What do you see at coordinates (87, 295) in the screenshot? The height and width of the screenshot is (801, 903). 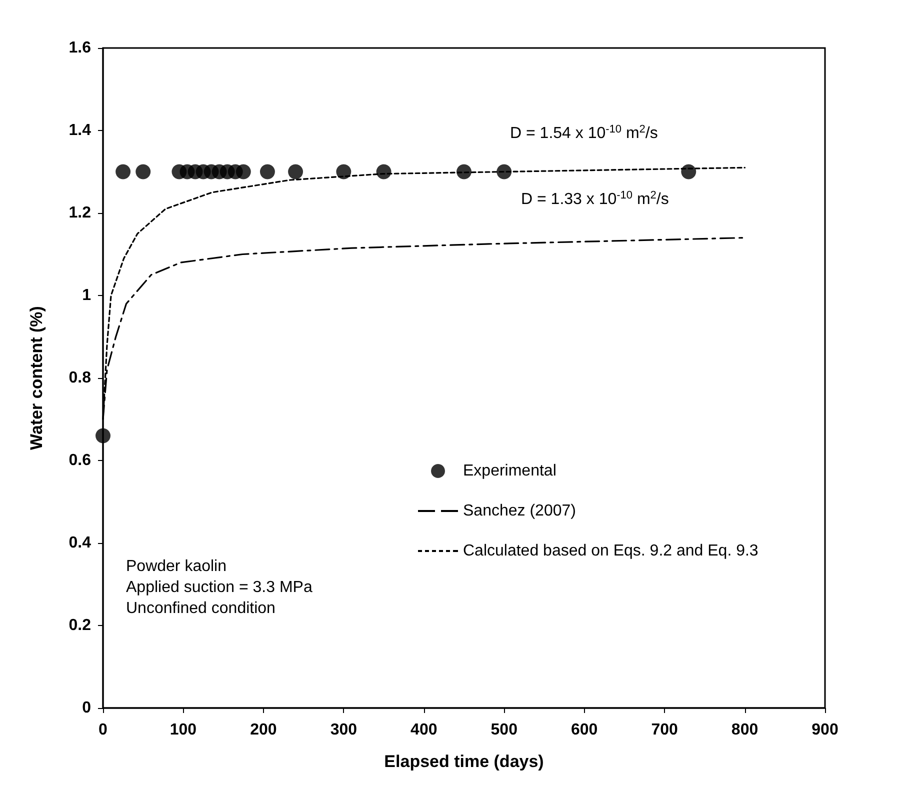 I see `y-tick-label: 1` at bounding box center [87, 295].